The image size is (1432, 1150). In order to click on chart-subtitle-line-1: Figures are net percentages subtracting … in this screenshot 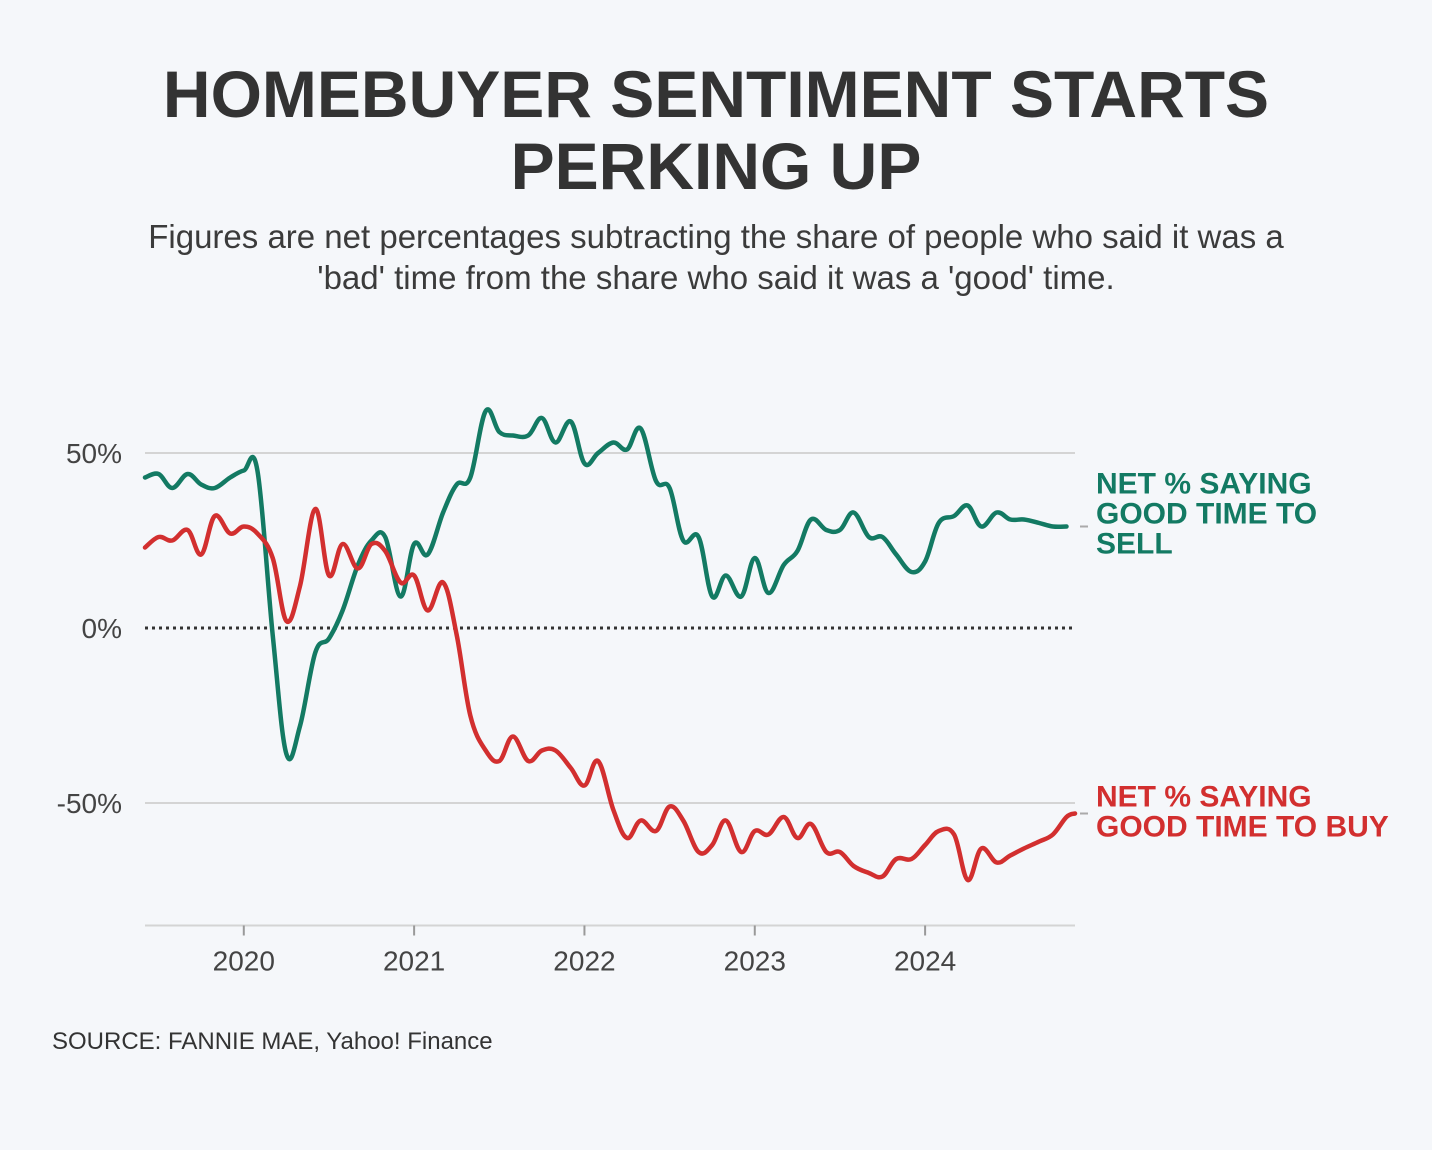, I will do `click(716, 236)`.